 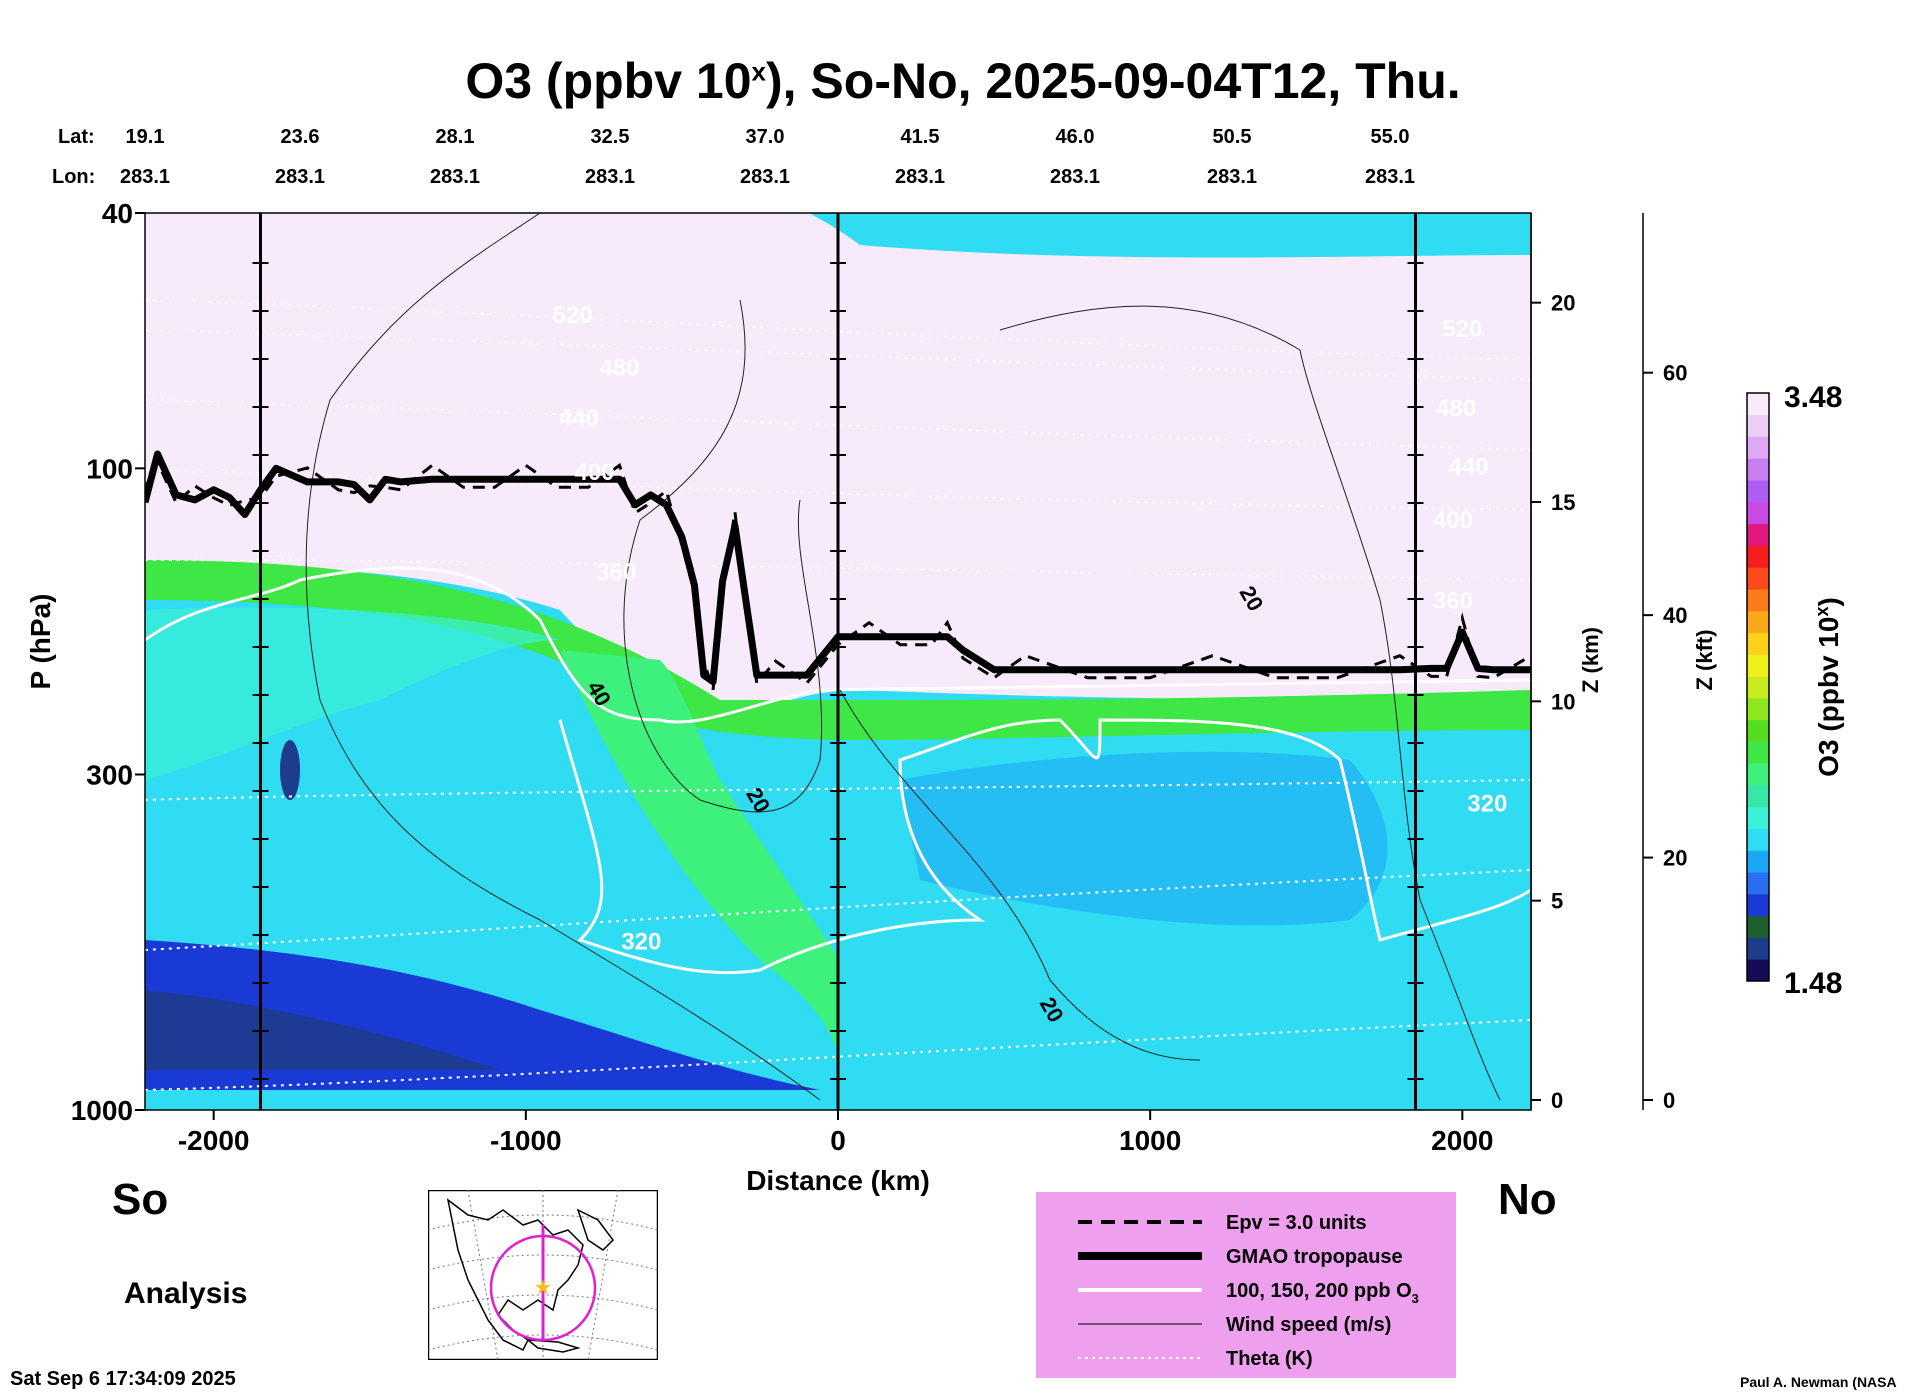 What do you see at coordinates (1322, 1293) in the screenshot?
I see `legend-label: 100, 150, 200 ppb O3` at bounding box center [1322, 1293].